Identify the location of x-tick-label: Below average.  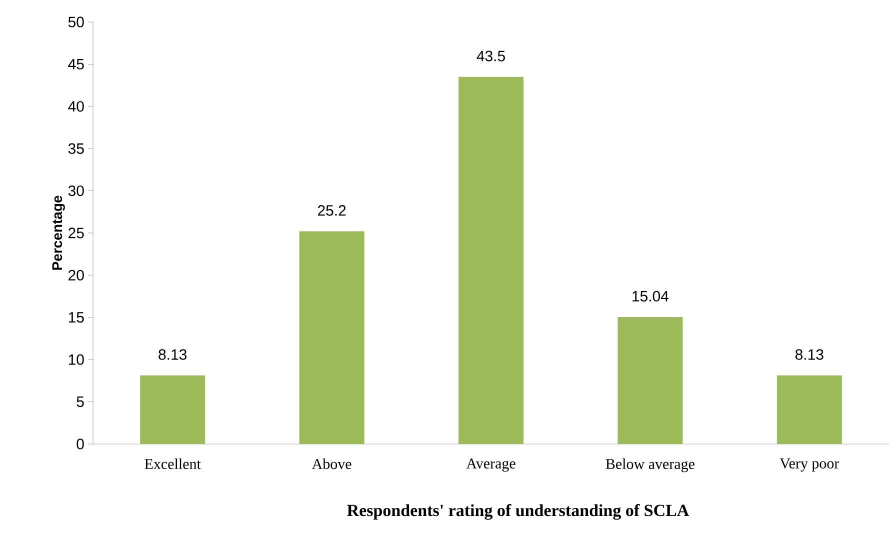
(650, 465).